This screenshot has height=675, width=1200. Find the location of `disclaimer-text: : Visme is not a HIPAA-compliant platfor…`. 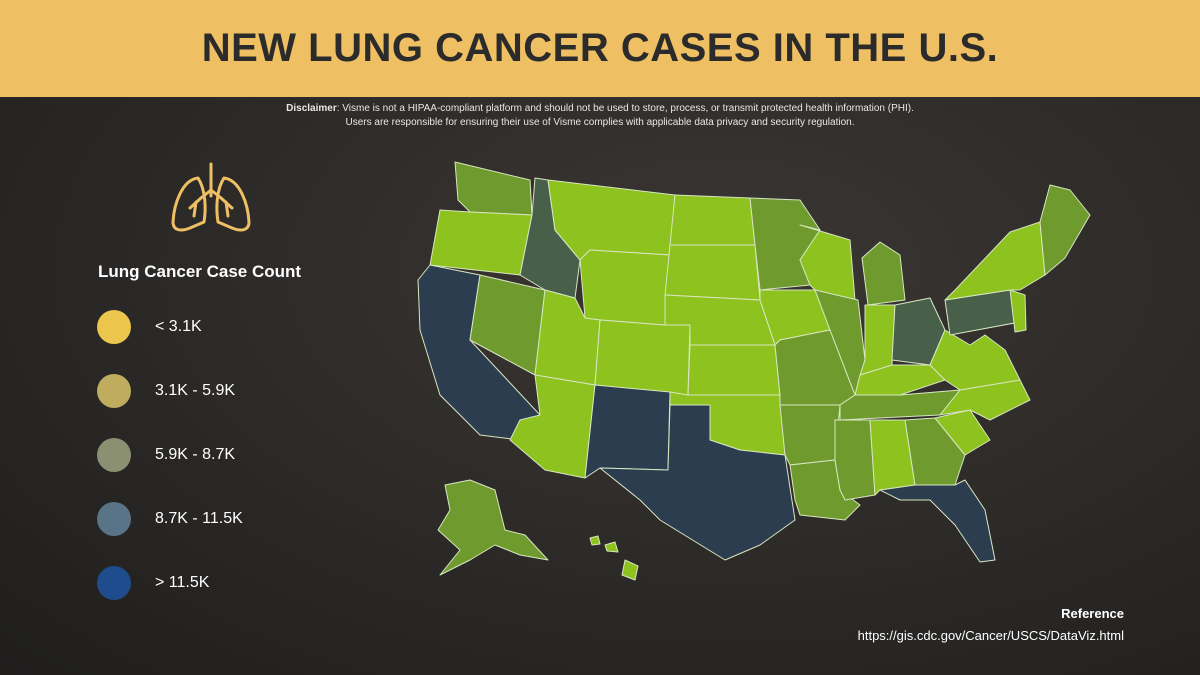

disclaimer-text: : Visme is not a HIPAA-compliant platfor… is located at coordinates (625, 108).